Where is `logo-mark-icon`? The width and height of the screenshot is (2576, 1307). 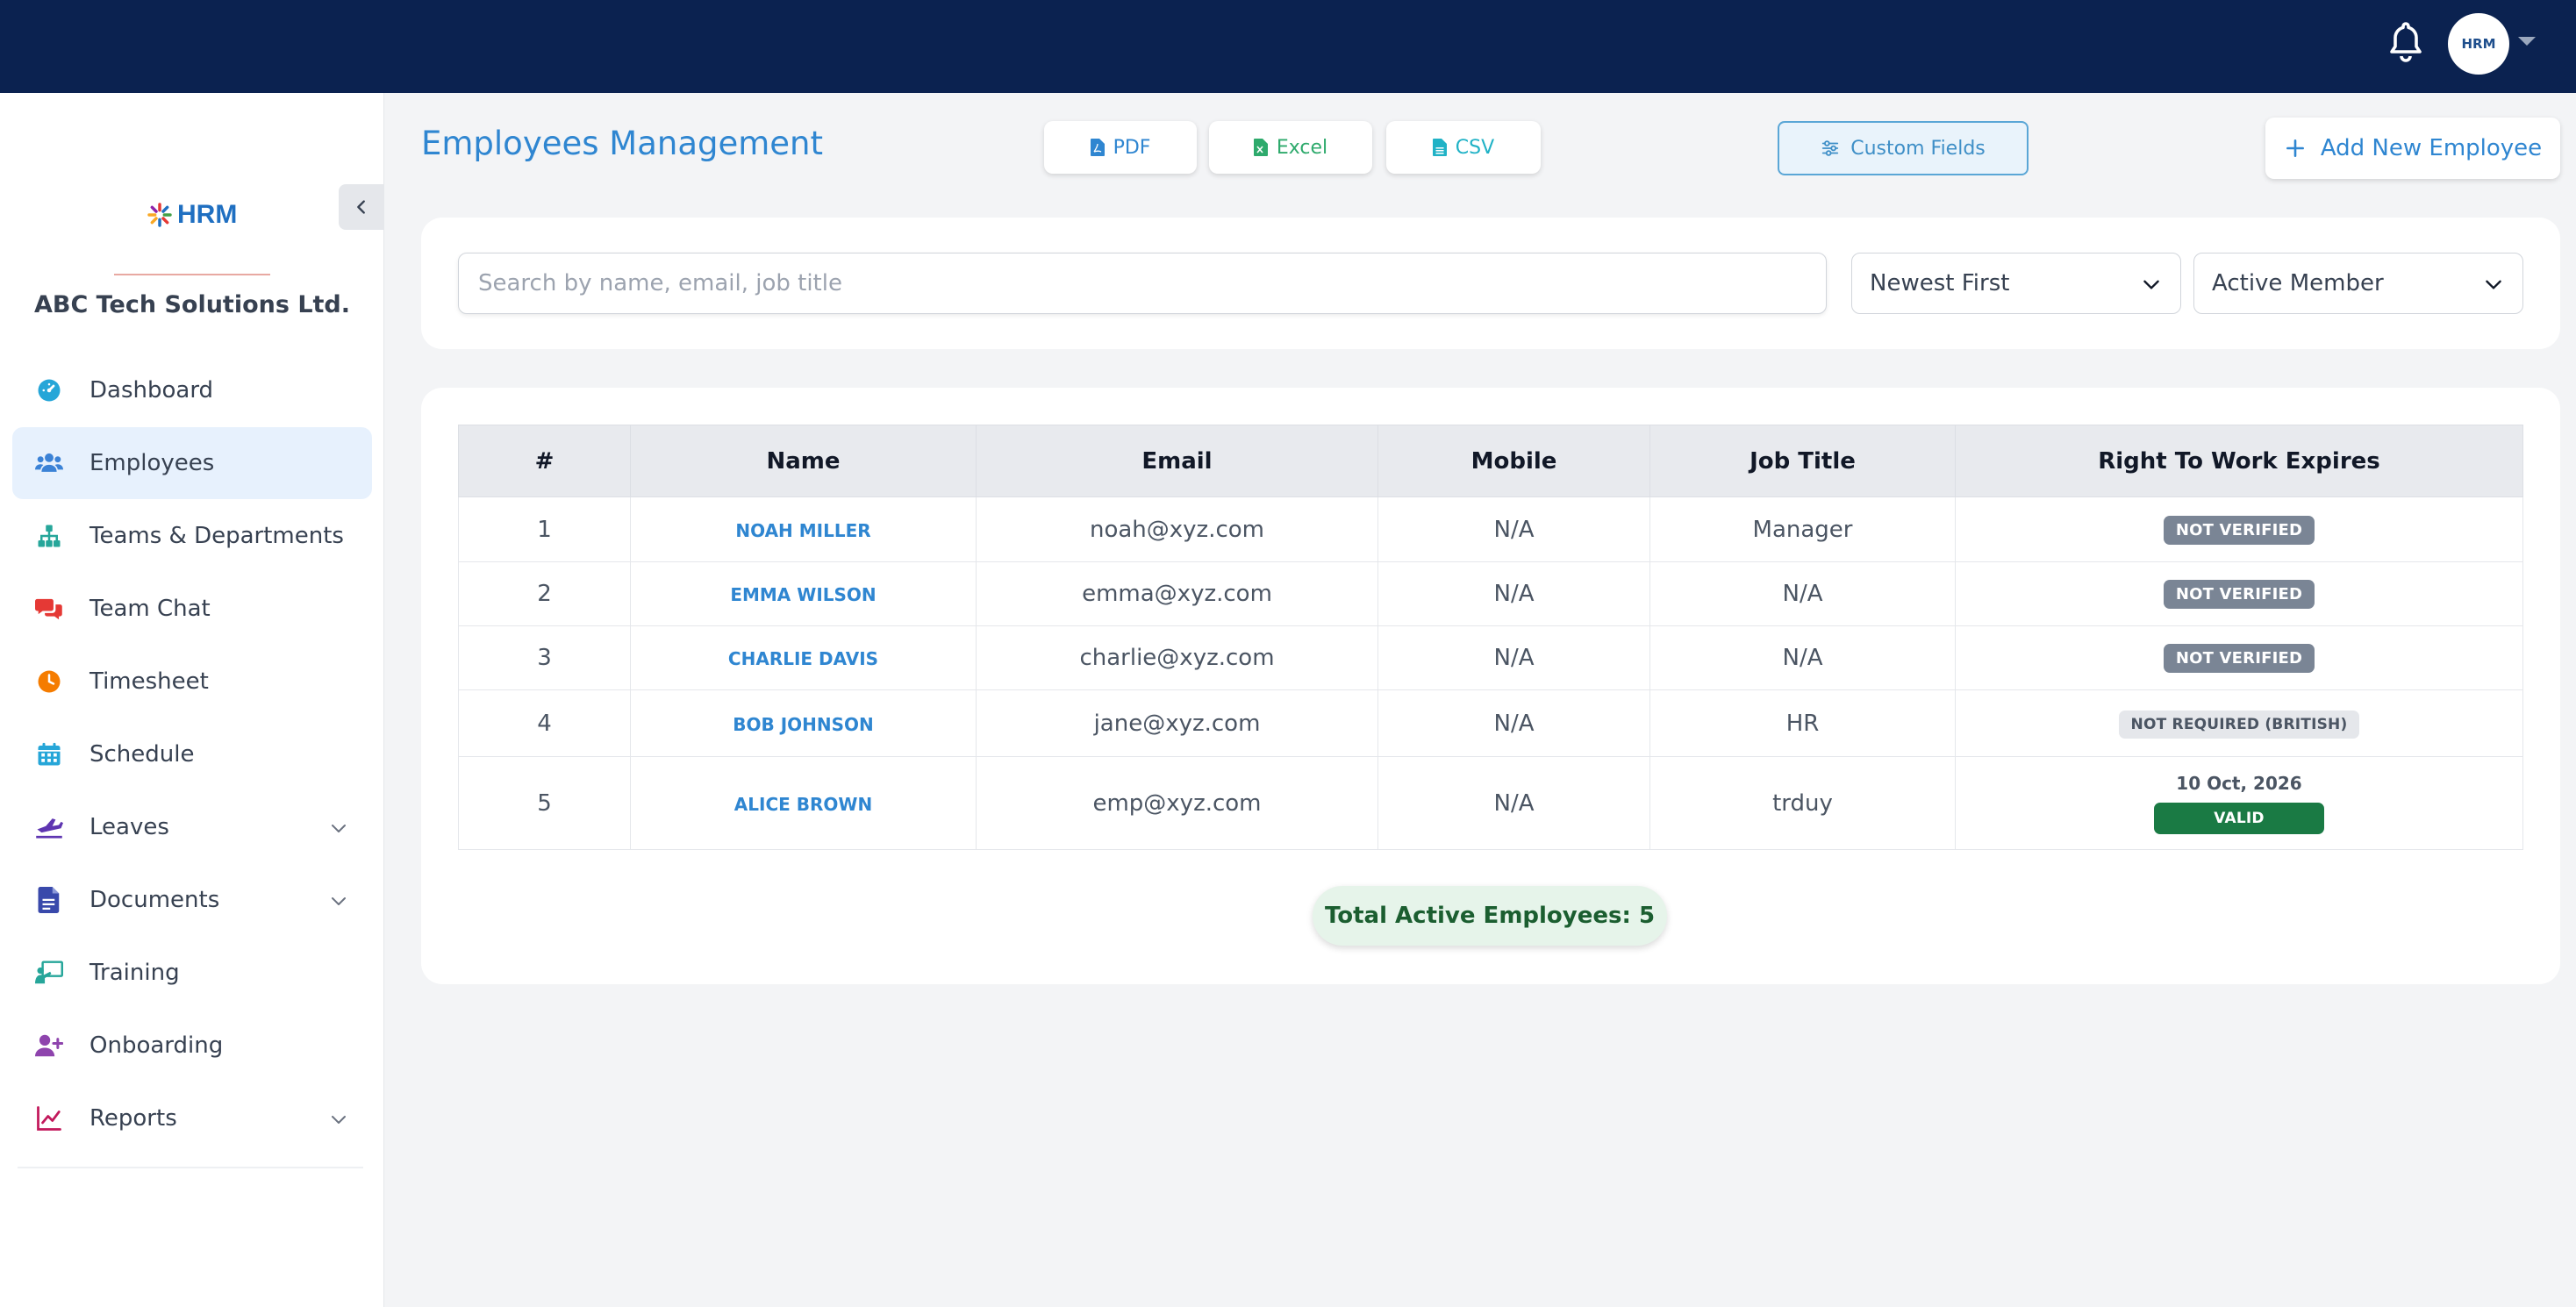 logo-mark-icon is located at coordinates (159, 215).